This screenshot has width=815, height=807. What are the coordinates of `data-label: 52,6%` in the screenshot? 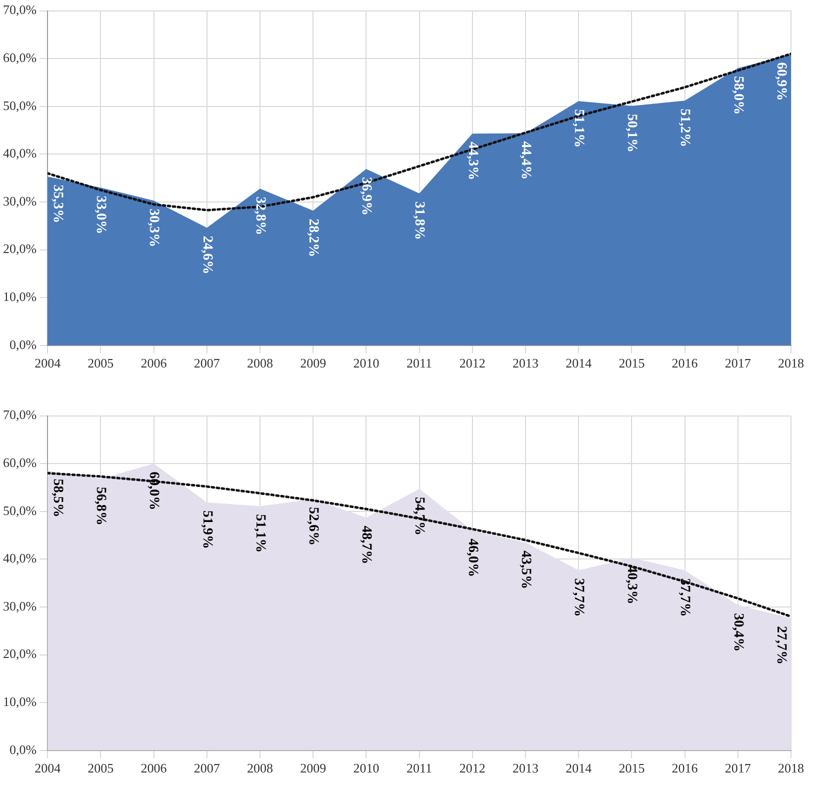 It's located at (312, 526).